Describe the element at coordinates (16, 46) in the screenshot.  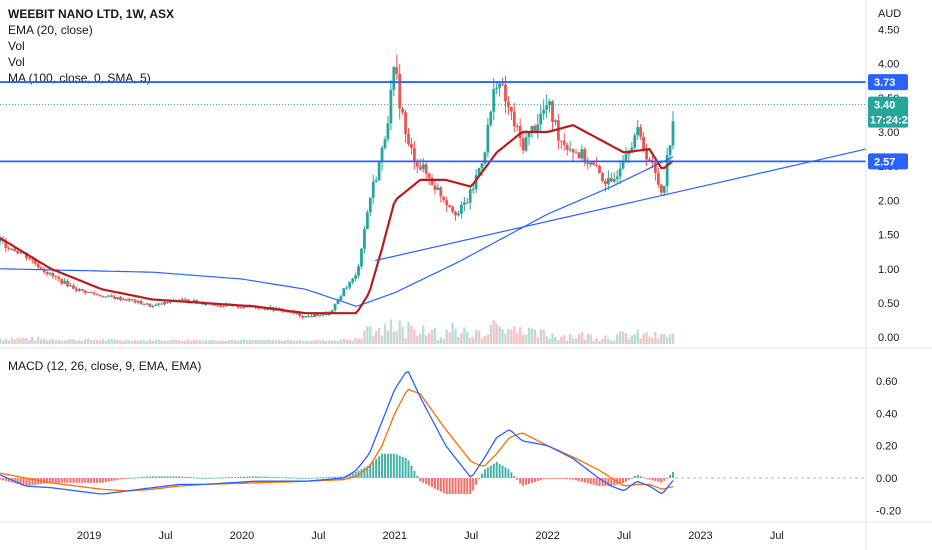
I see `vol-legend-1: Vol` at that location.